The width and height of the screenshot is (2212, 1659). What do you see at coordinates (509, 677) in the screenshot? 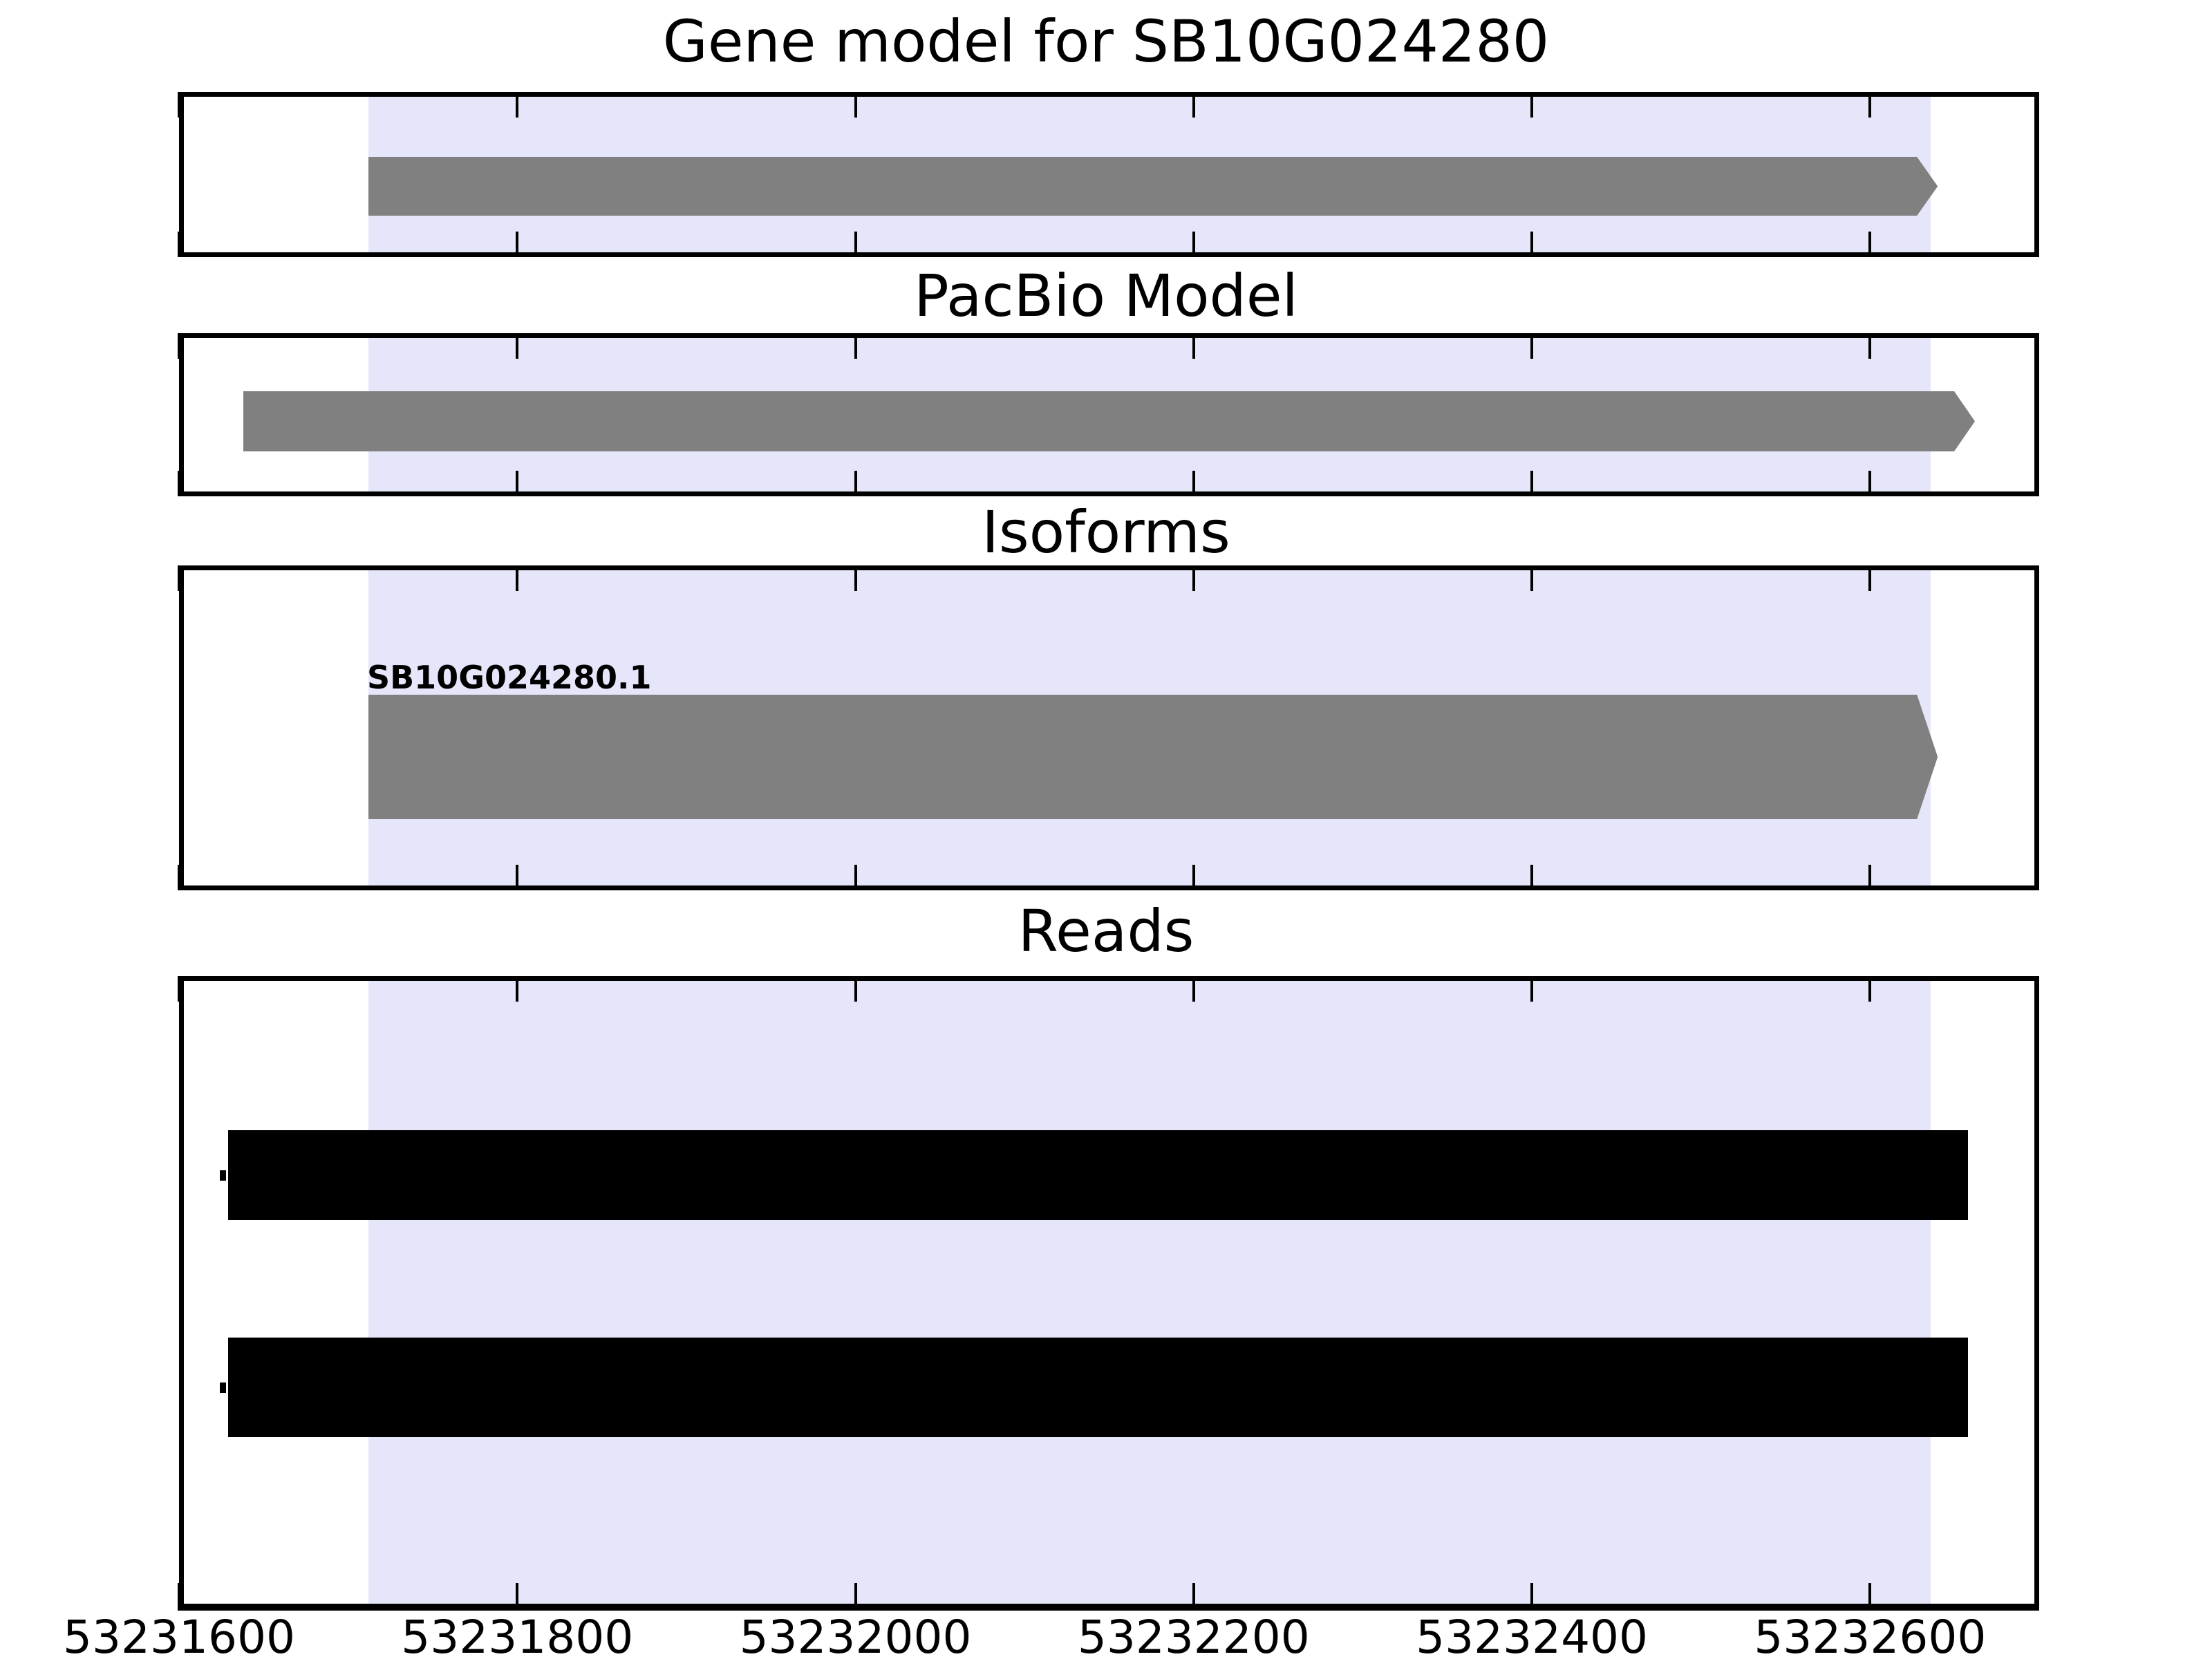
I see `isoform-label: SB10G024280.1` at bounding box center [509, 677].